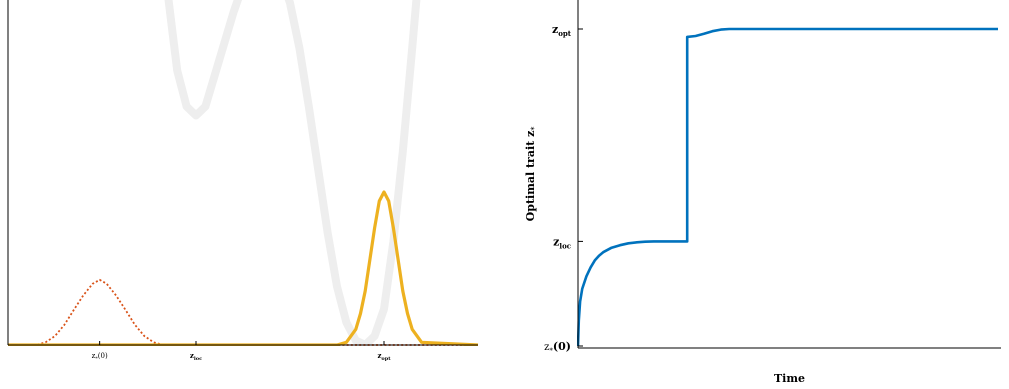 This screenshot has width=1009, height=389. What do you see at coordinates (562, 30) in the screenshot?
I see `right-y-tick-label: zopt` at bounding box center [562, 30].